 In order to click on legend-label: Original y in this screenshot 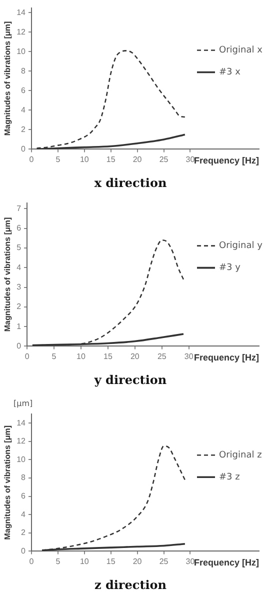, I will do `click(241, 246)`.